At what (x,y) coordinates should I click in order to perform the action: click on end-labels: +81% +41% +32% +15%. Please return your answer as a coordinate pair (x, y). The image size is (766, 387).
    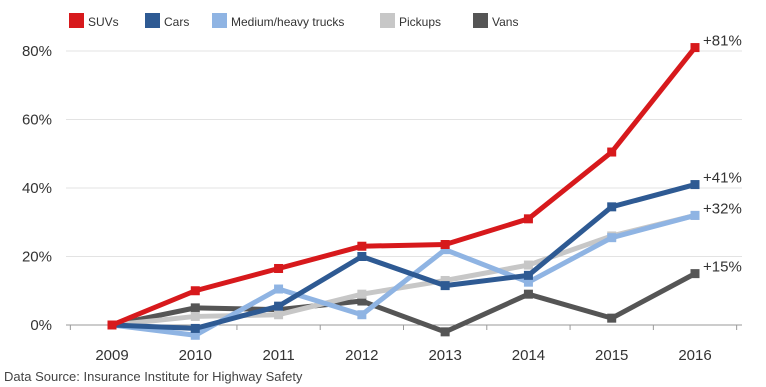
    Looking at the image, I should click on (722, 154).